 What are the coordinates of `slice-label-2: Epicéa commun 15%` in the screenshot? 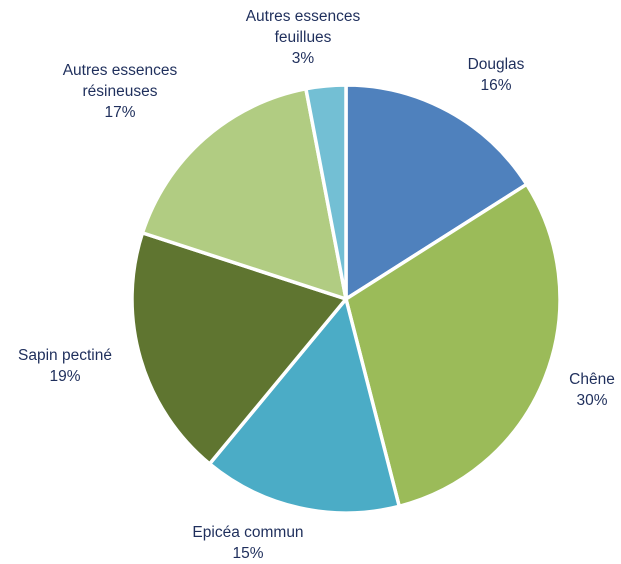 It's located at (247, 543).